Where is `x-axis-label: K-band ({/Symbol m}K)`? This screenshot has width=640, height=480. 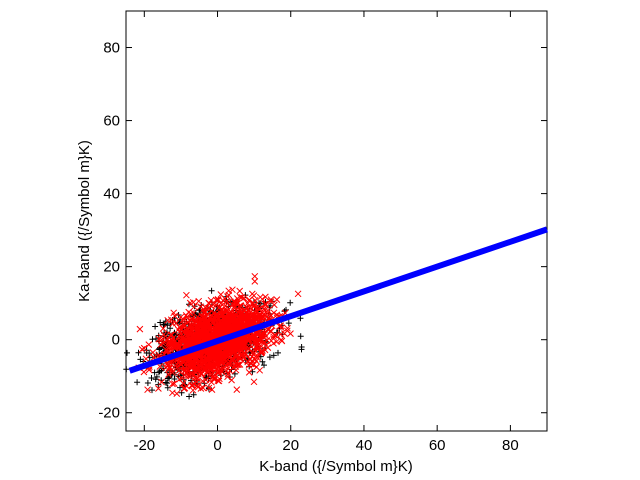 x-axis-label: K-band ({/Symbol m}K) is located at coordinates (335, 466).